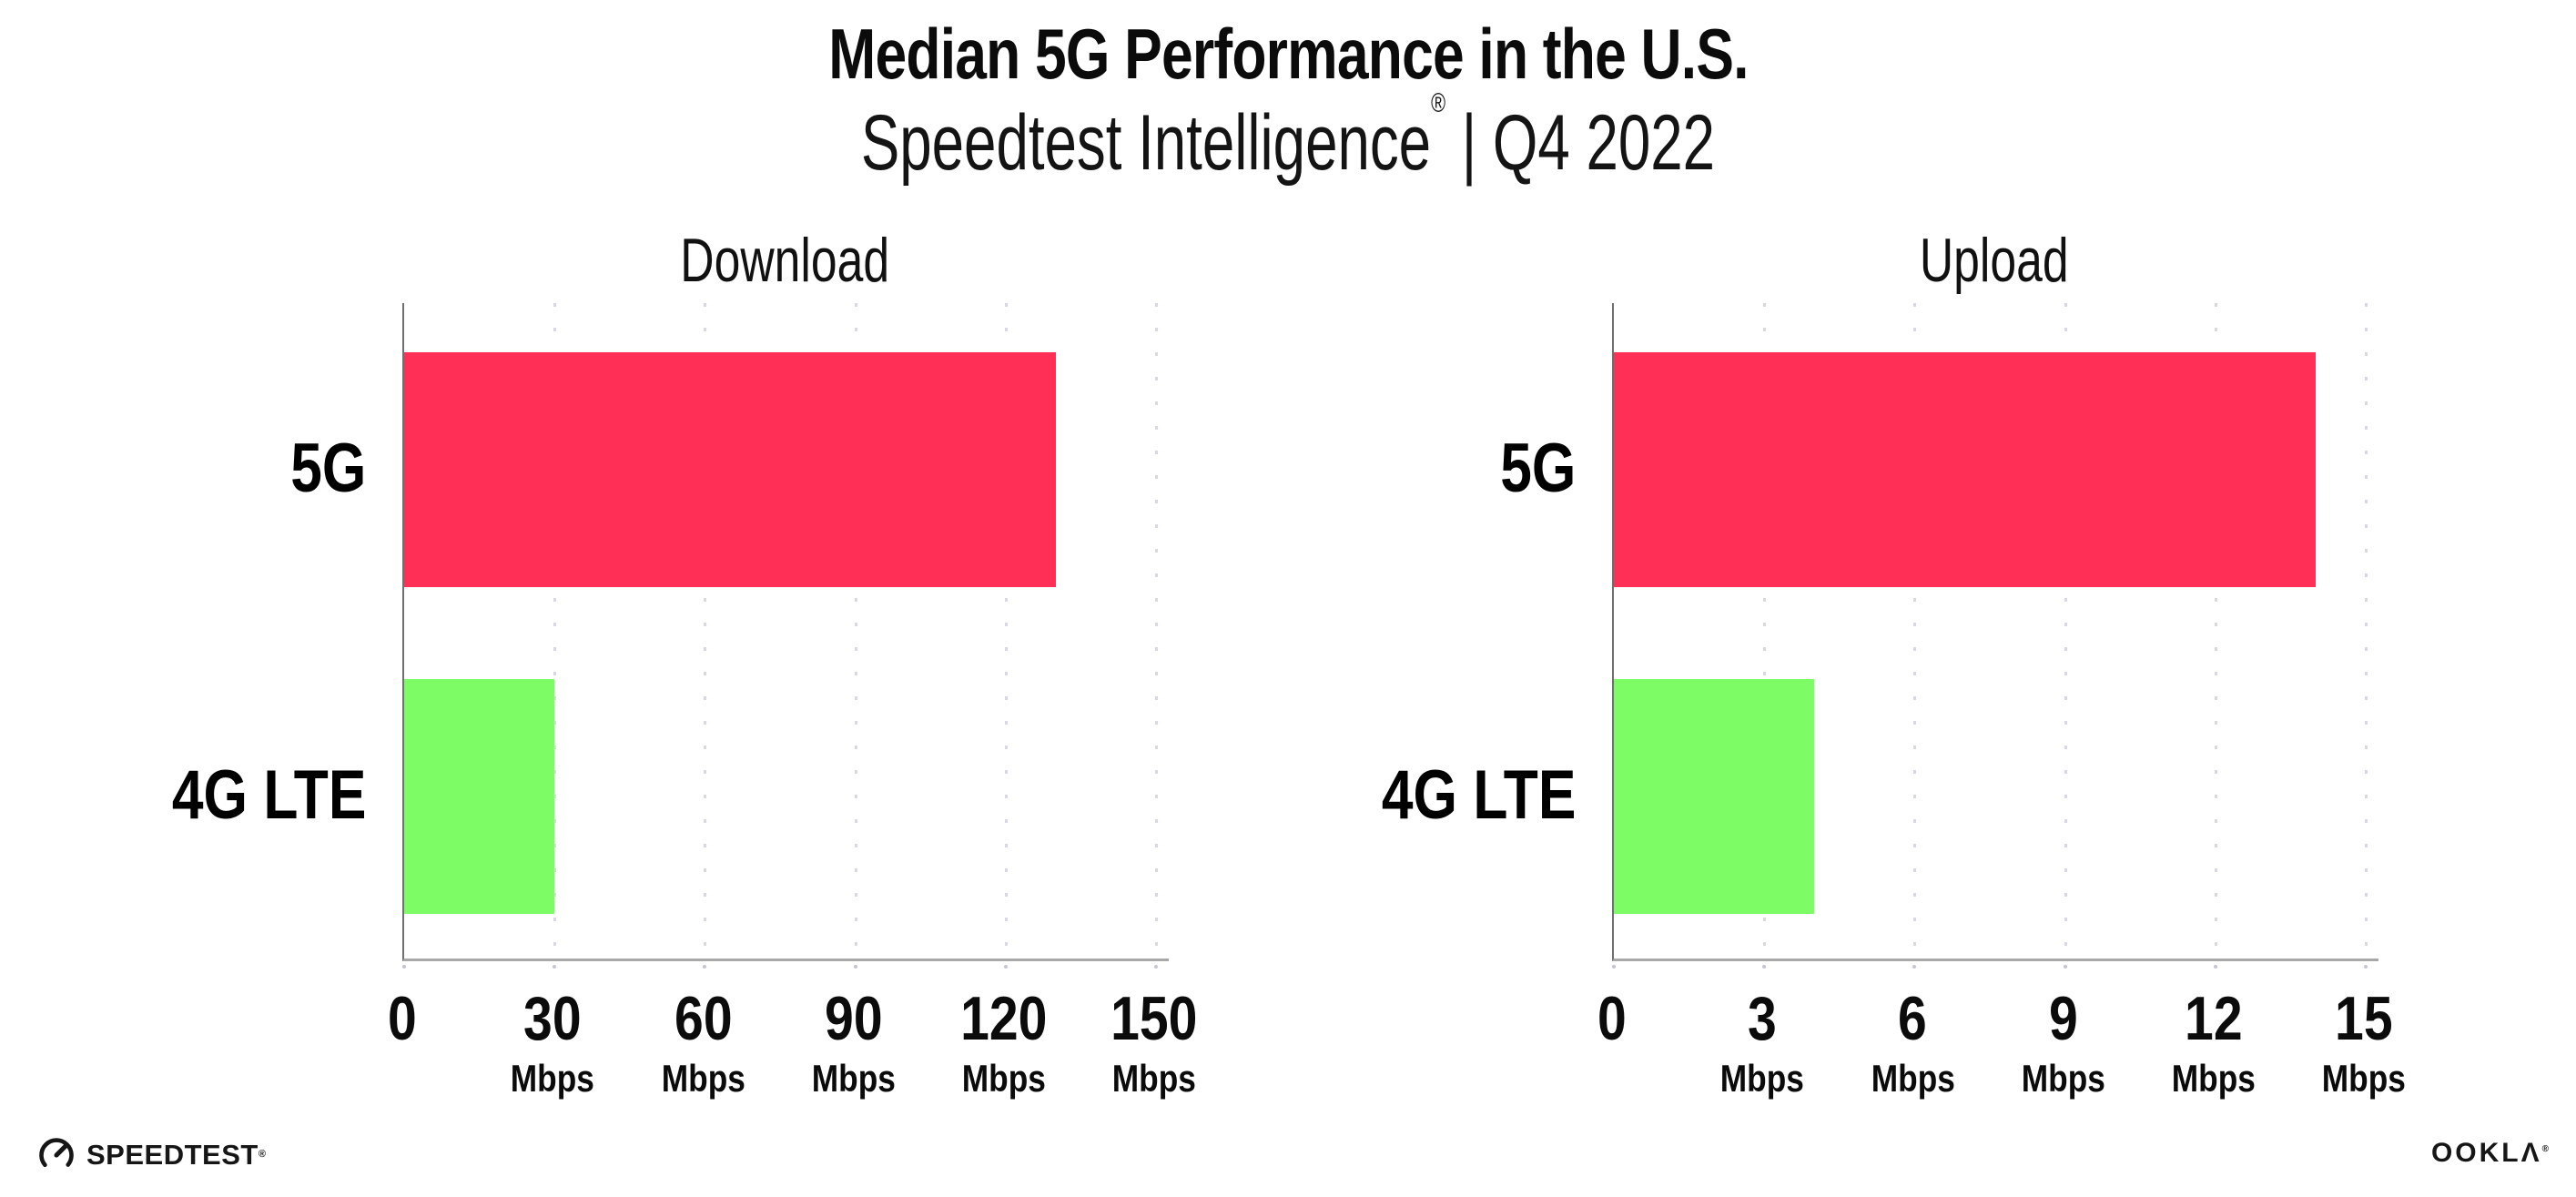 The height and width of the screenshot is (1197, 2576). What do you see at coordinates (176, 1154) in the screenshot?
I see `speedtest-wordmark: SPEEDTEST®` at bounding box center [176, 1154].